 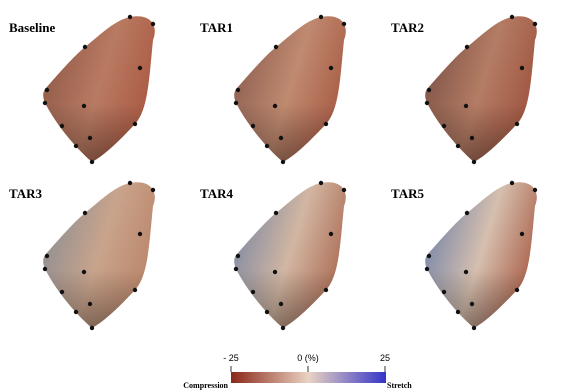 What do you see at coordinates (32, 27) in the screenshot?
I see `panel-label: Baseline` at bounding box center [32, 27].